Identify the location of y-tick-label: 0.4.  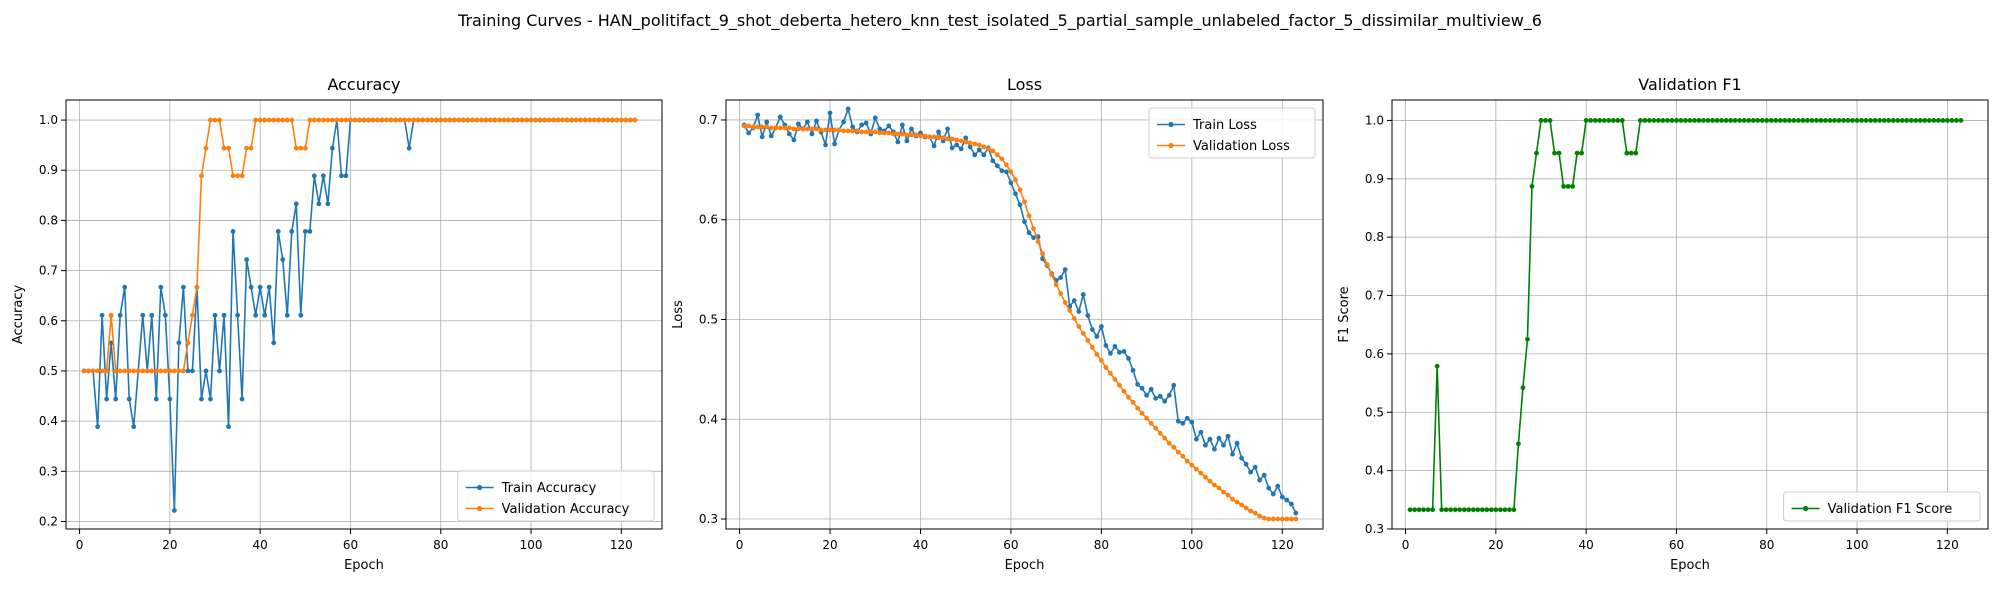
(1374, 471).